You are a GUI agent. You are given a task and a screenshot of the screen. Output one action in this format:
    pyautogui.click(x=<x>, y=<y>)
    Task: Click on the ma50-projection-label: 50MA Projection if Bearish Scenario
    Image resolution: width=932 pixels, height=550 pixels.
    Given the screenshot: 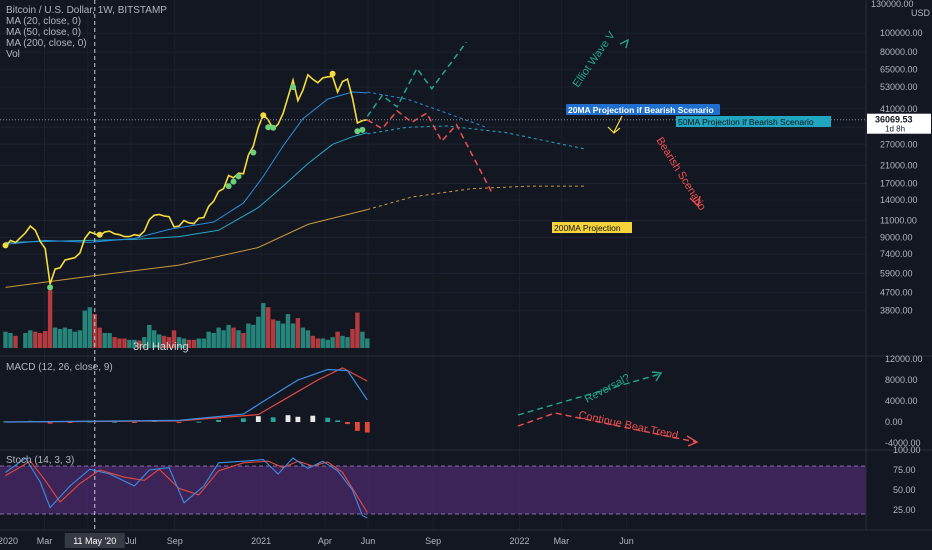 What is the action you would take?
    pyautogui.click(x=746, y=122)
    